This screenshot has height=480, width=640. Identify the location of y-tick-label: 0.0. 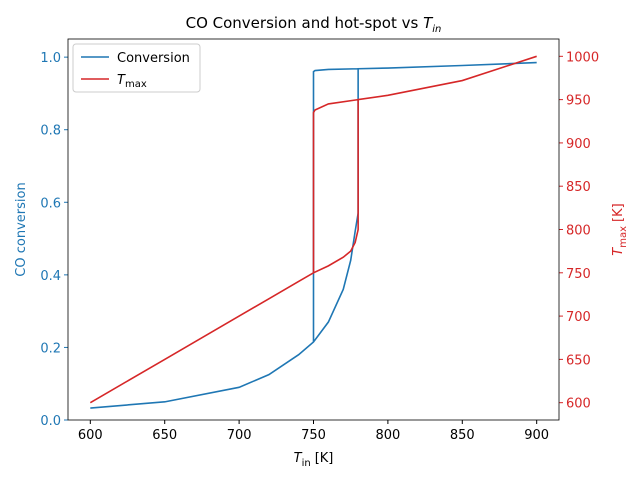
(50, 421).